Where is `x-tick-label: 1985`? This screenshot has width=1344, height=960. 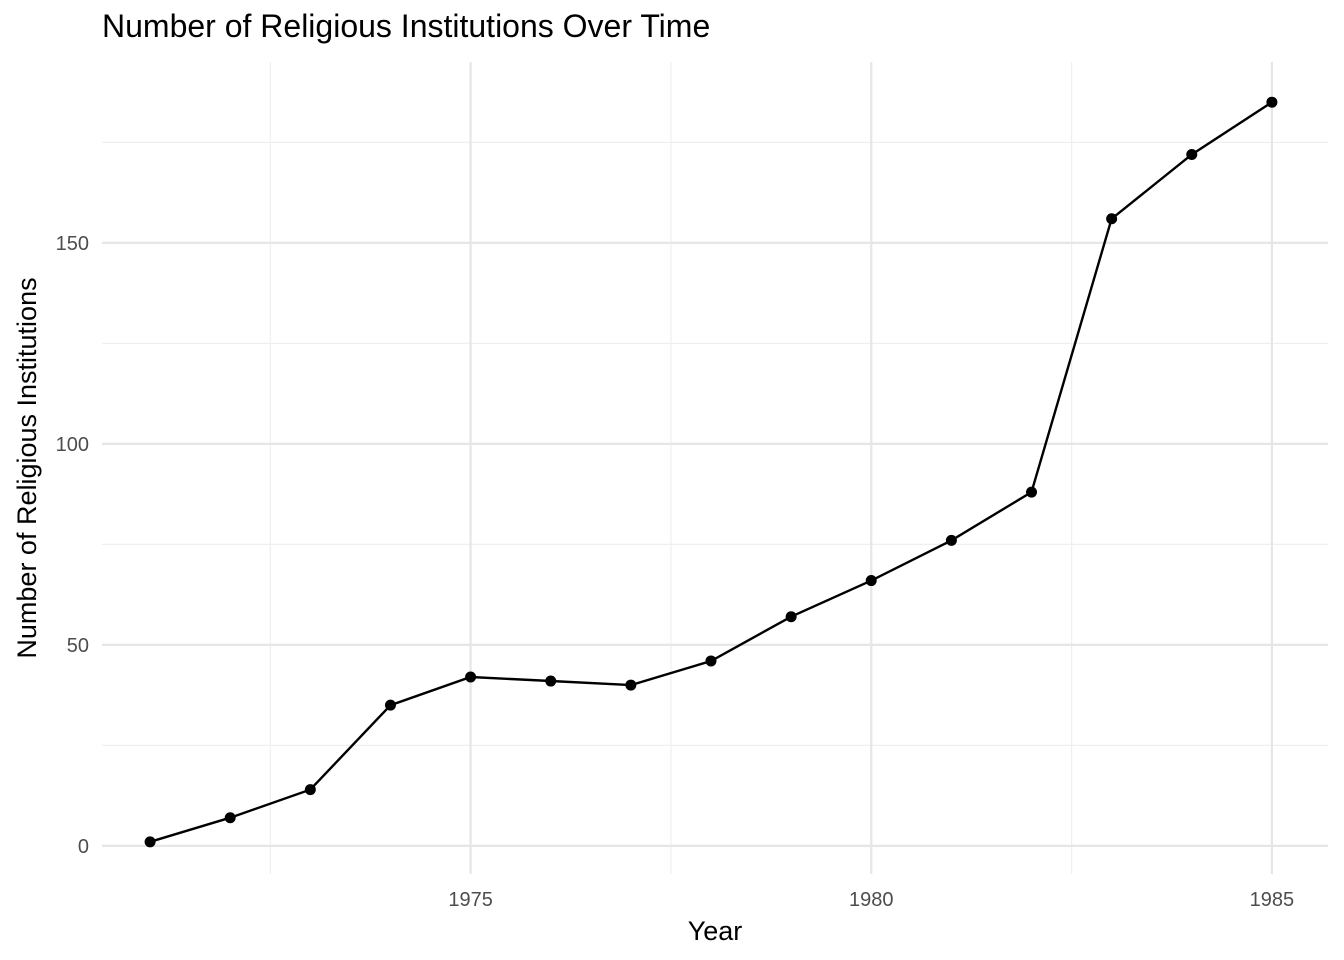 x-tick-label: 1985 is located at coordinates (1272, 900).